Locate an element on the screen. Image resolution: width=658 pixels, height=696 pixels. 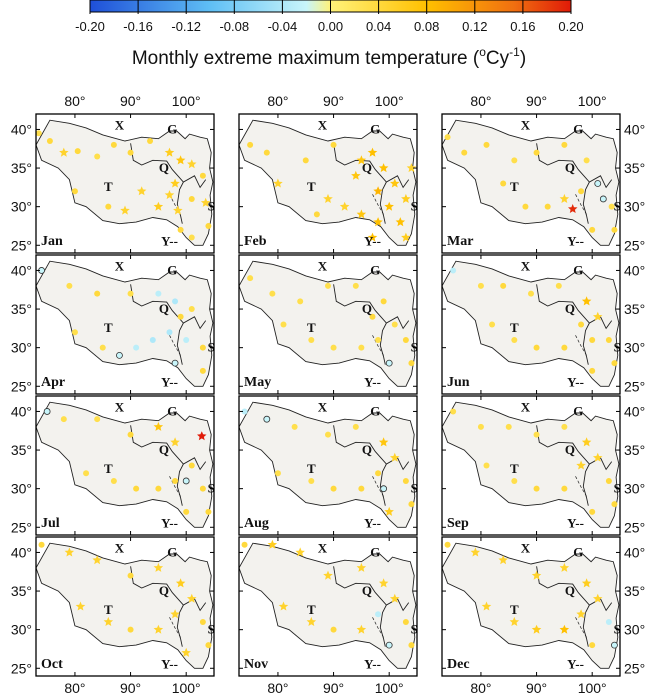
panel-mar: X G Q T S Y-- Mar 80° 90° 100° 40° 35° 30° 25° is located at coordinates (543, 173).